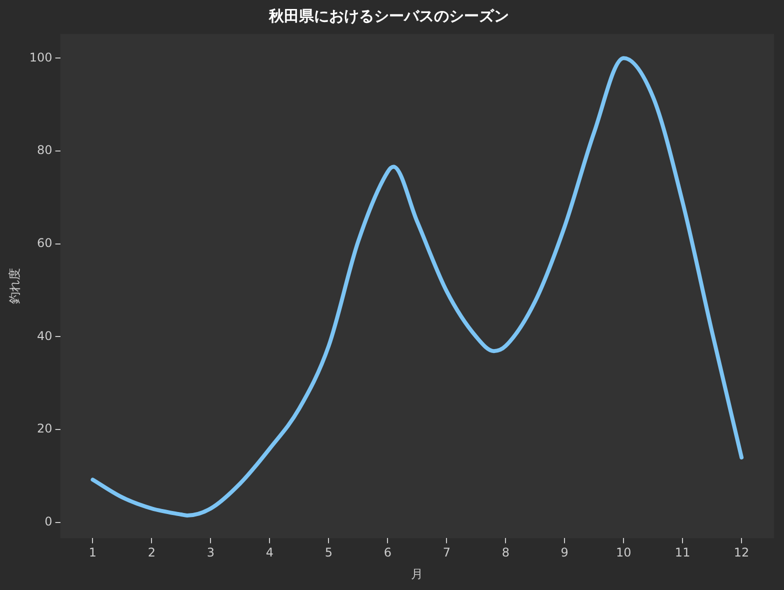 This screenshot has width=784, height=590. I want to click on y-tick-label: 80, so click(44, 150).